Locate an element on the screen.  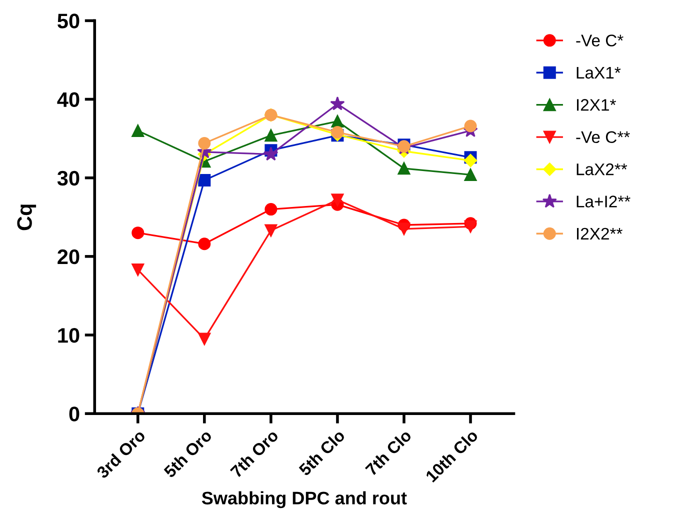
x-axis-title: Swabbing DPC and rout is located at coordinates (304, 499).